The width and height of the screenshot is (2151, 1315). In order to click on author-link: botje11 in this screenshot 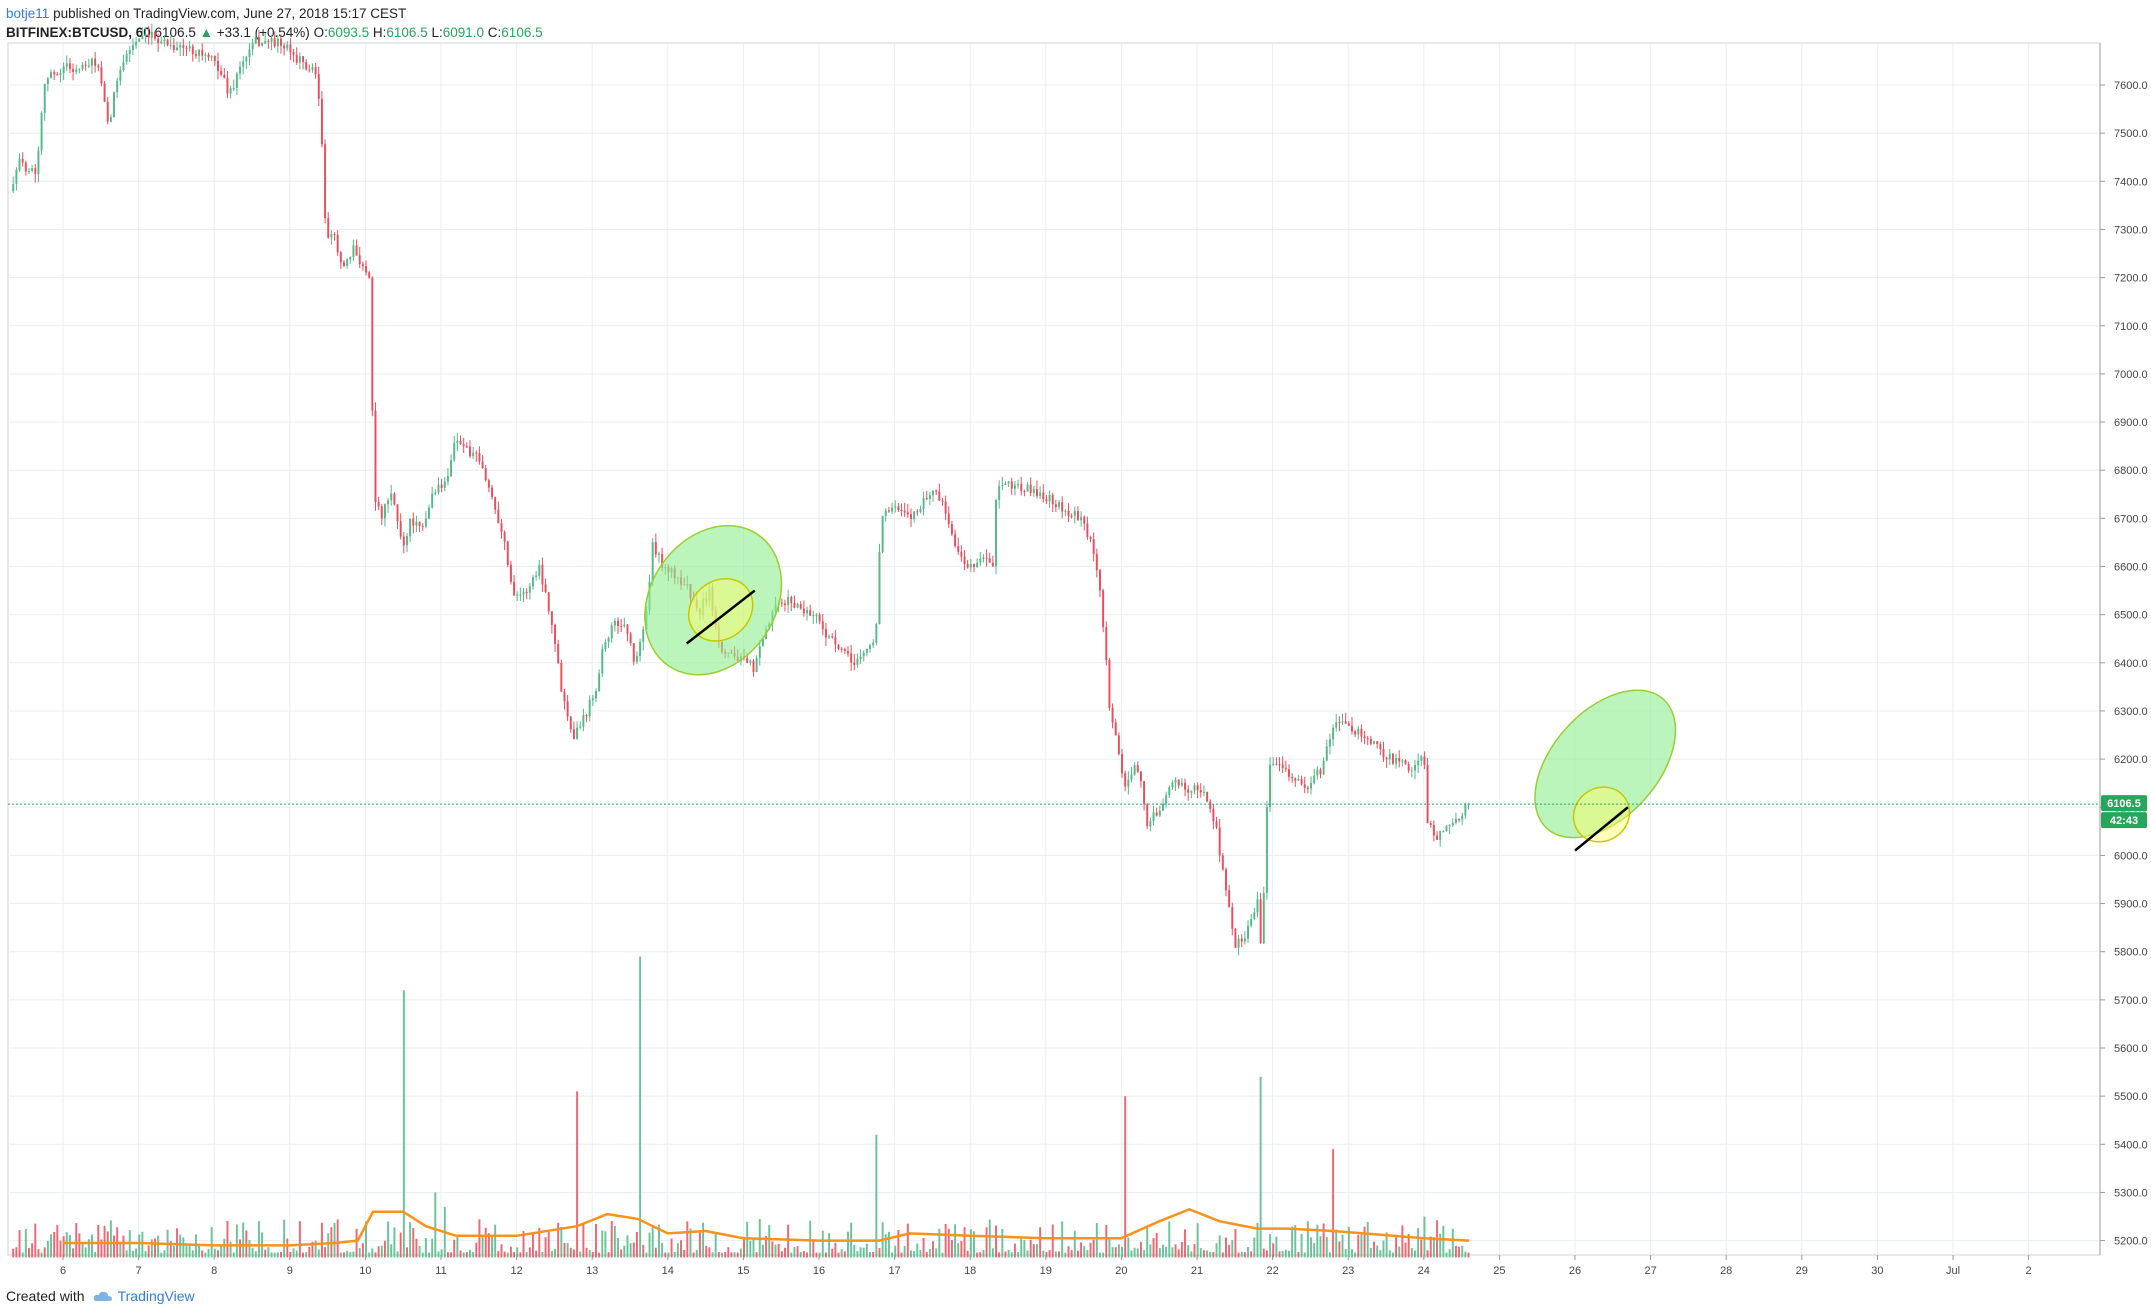, I will do `click(28, 13)`.